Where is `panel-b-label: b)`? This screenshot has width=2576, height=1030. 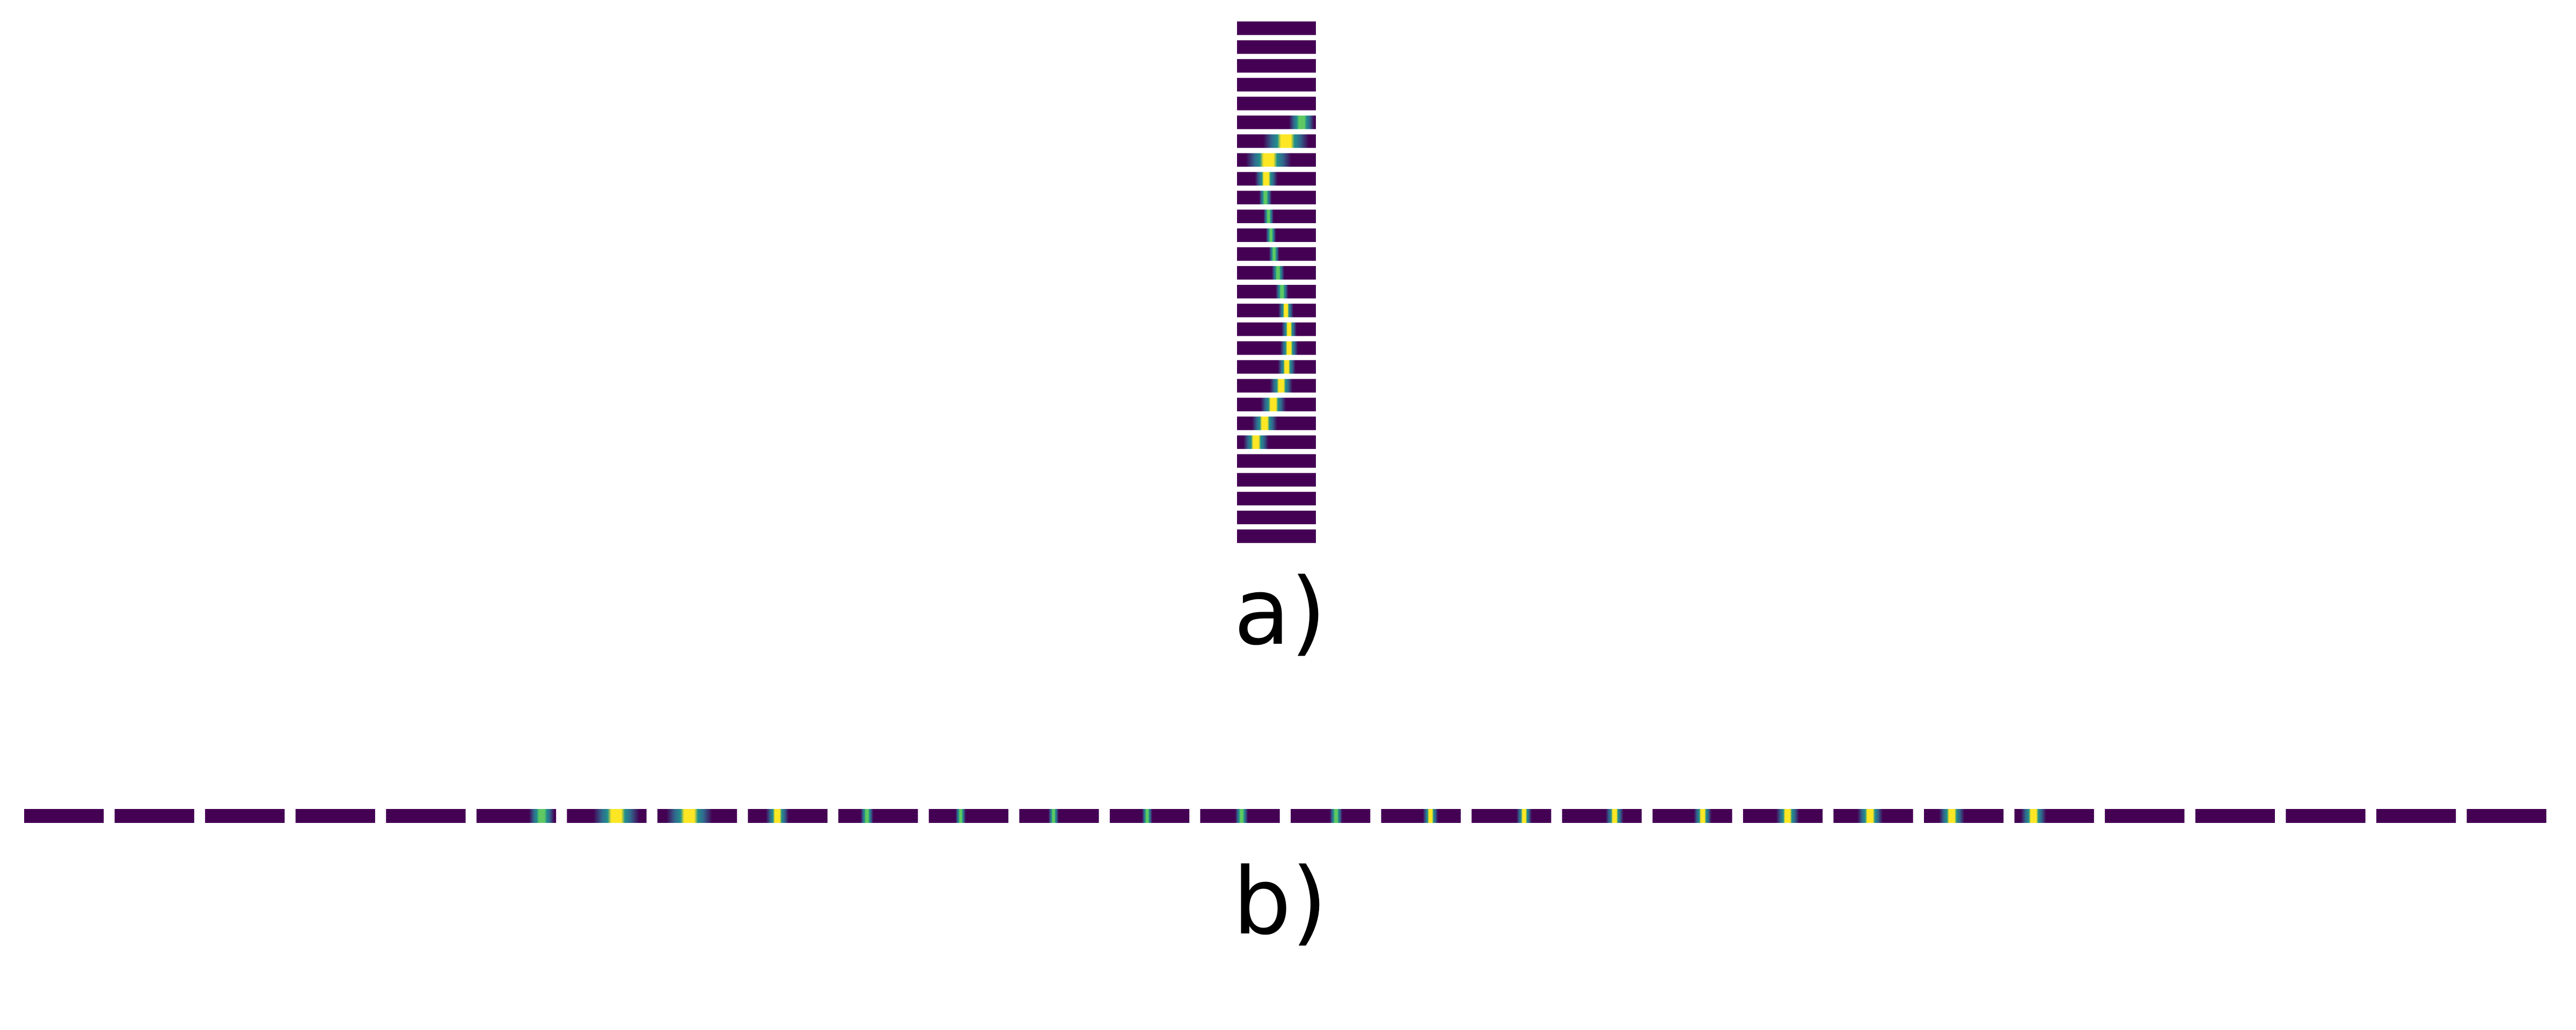
panel-b-label: b) is located at coordinates (1280, 902).